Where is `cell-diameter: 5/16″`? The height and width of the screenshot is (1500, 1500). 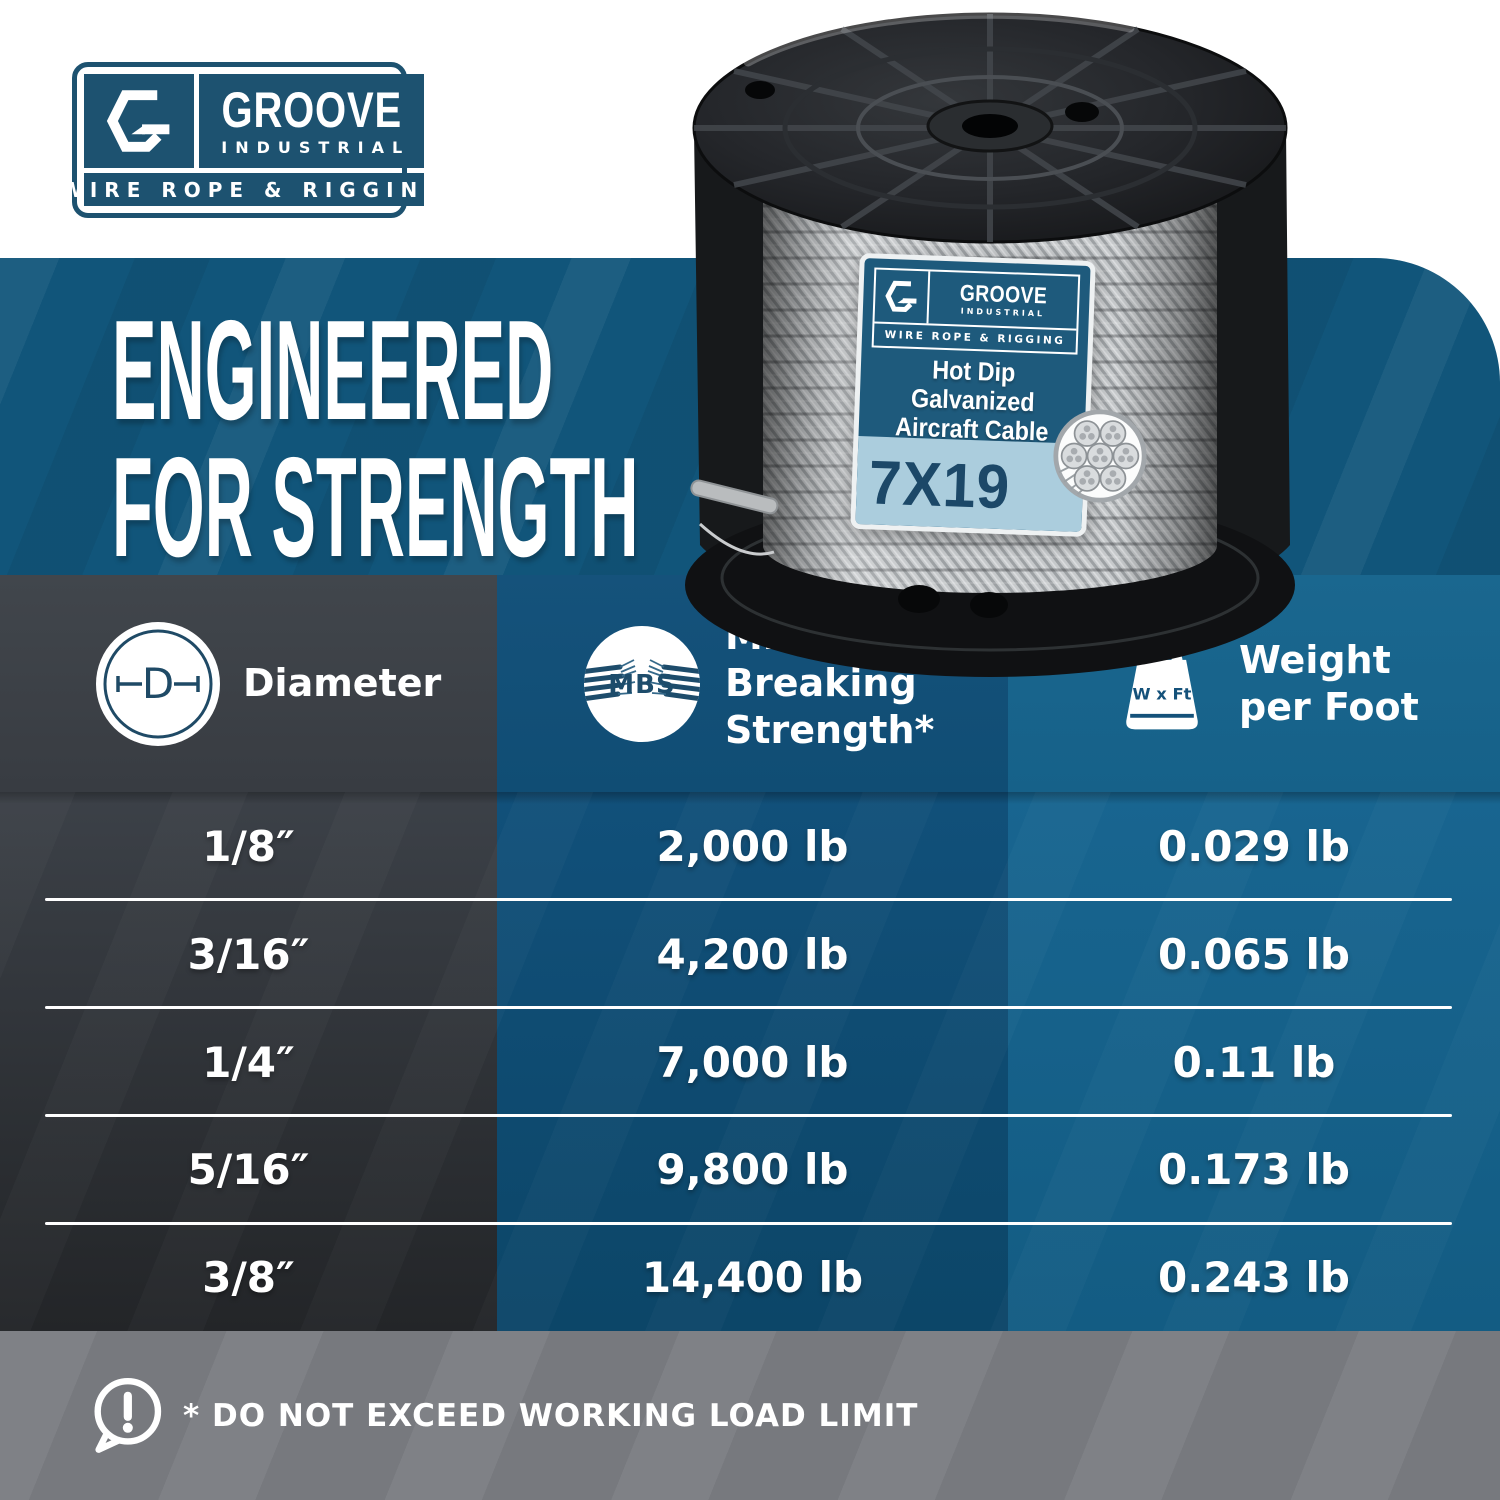
cell-diameter: 5/16″ is located at coordinates (248, 1169).